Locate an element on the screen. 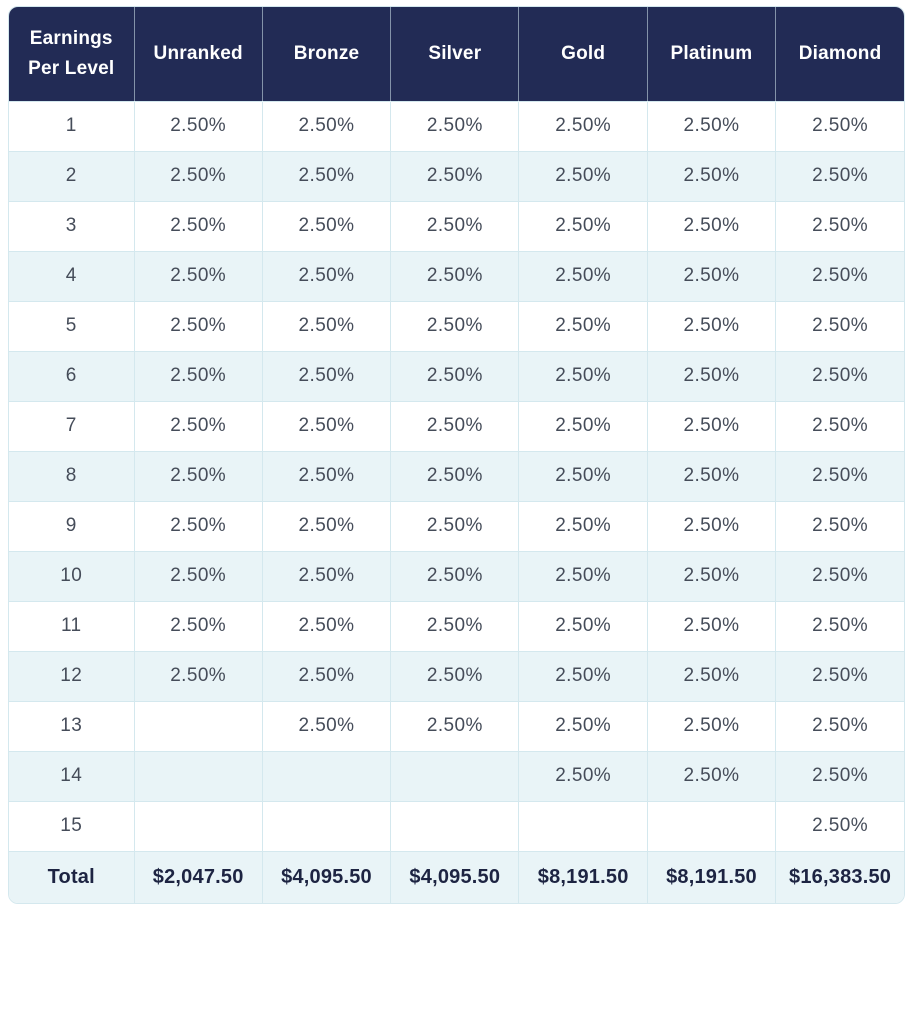  total-value-cell: $16,383.50 is located at coordinates (839, 876).